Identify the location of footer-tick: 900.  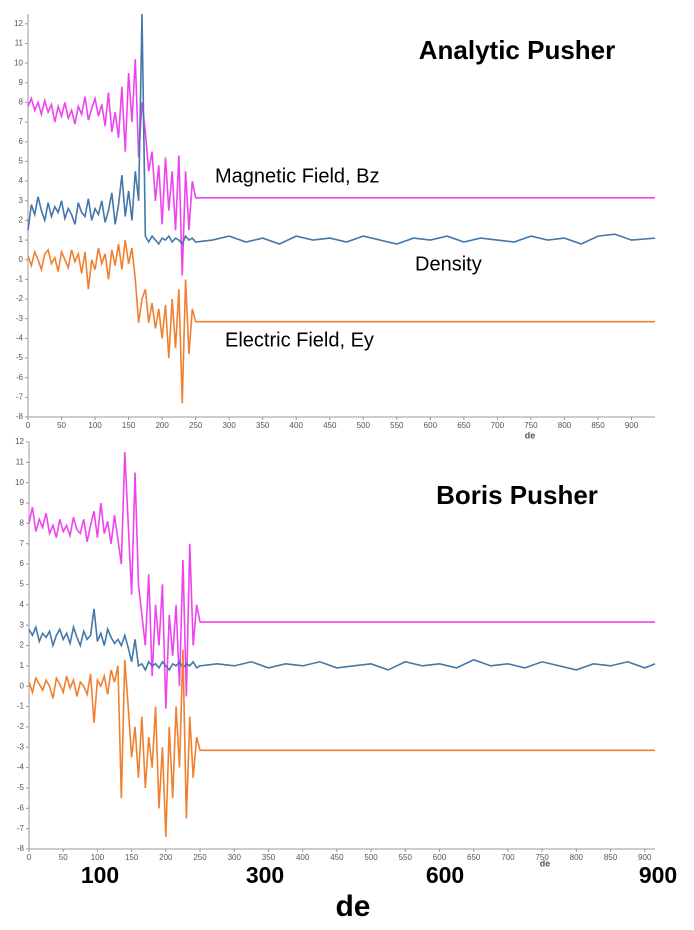
(658, 875).